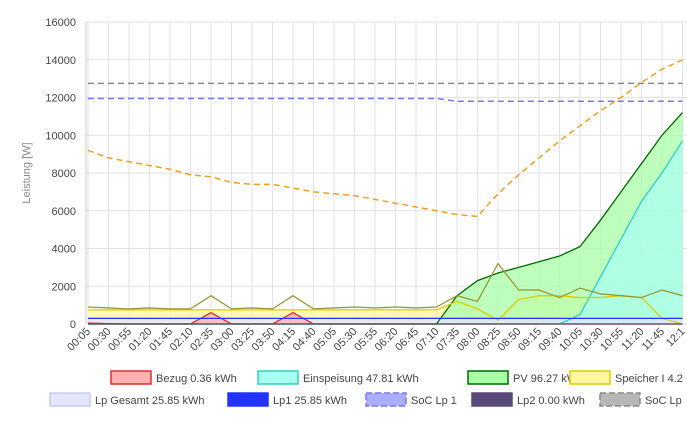  What do you see at coordinates (64, 287) in the screenshot?
I see `y-tick-label: 2000` at bounding box center [64, 287].